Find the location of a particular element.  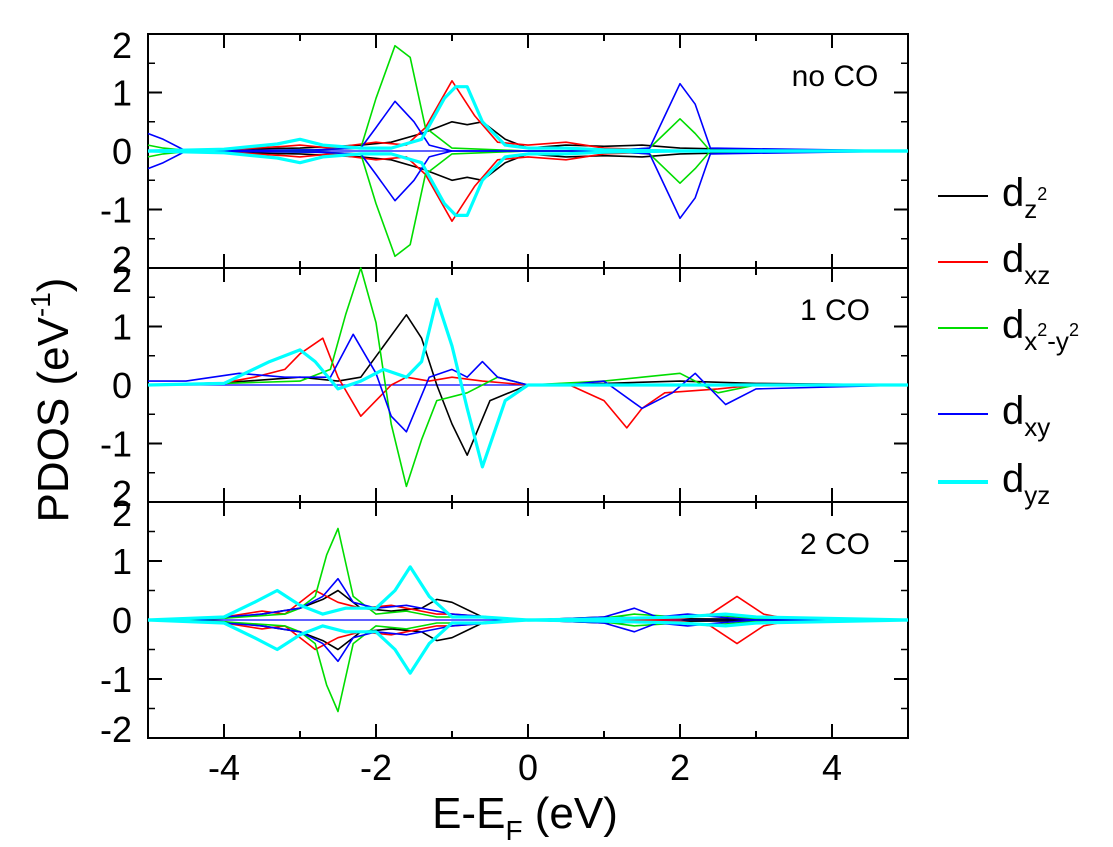

legend-label-dyz: dyz is located at coordinates (1026, 483).